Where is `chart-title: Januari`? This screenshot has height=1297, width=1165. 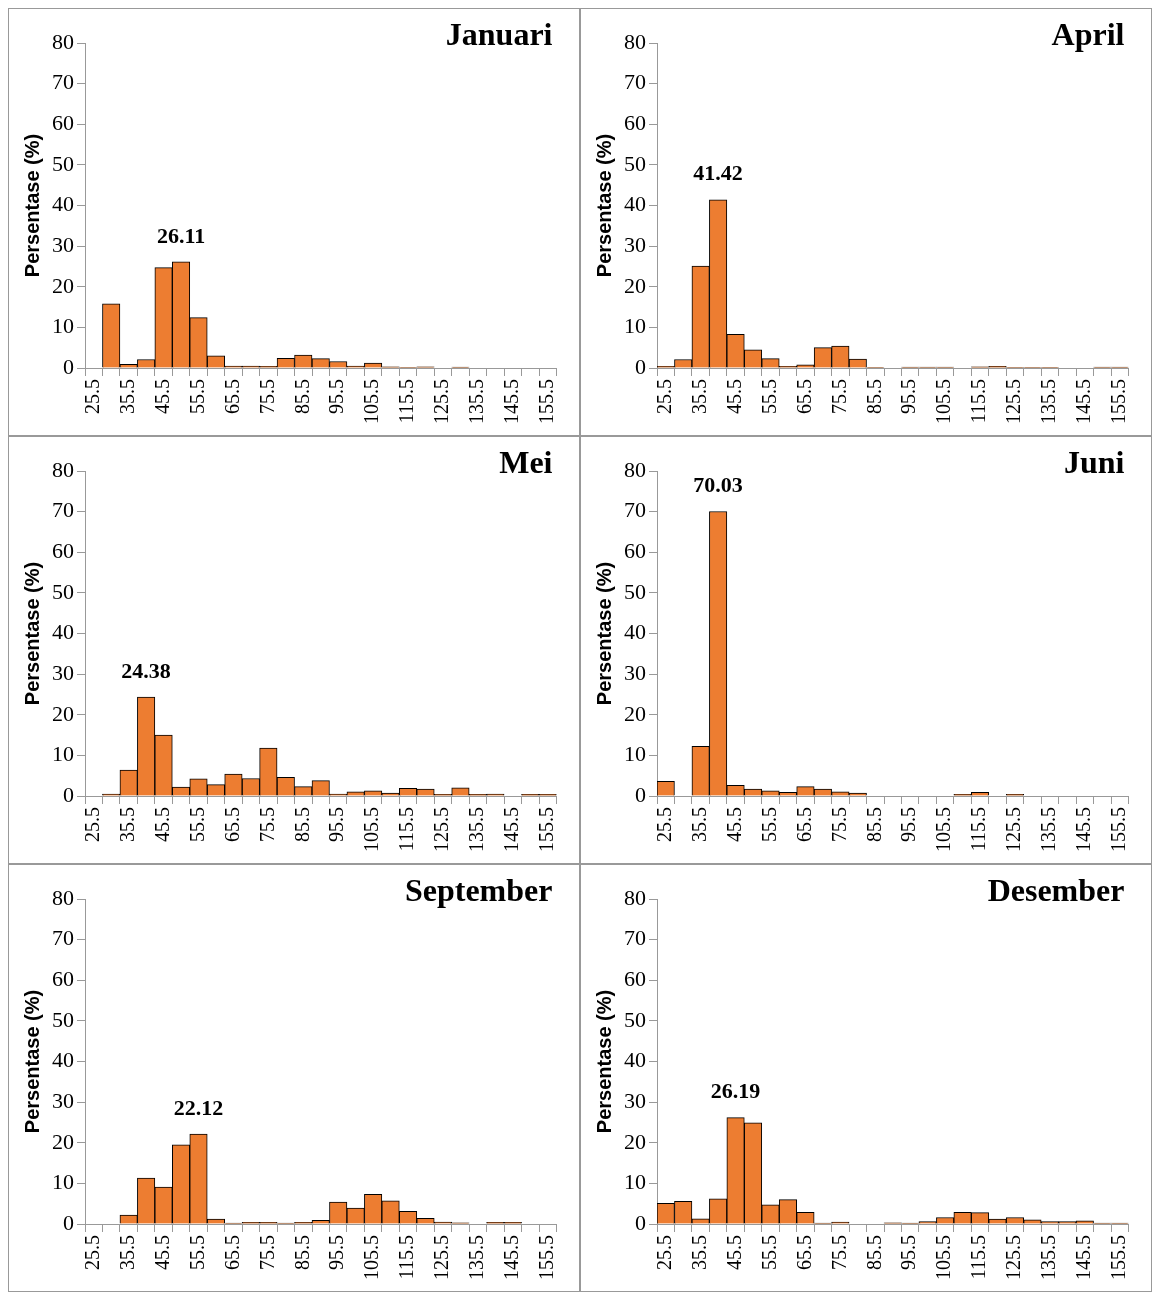 chart-title: Januari is located at coordinates (499, 34).